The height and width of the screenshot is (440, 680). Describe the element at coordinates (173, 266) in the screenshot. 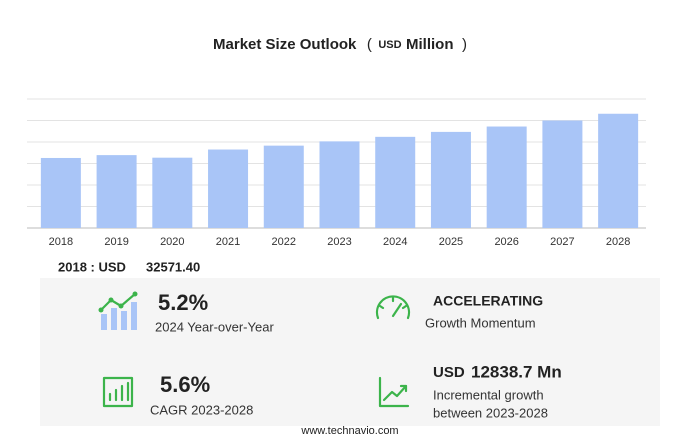

I see `summary-value: 32571.40` at that location.